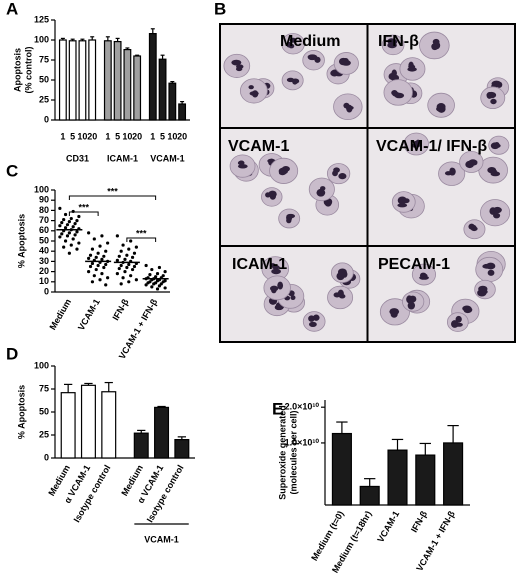 This screenshot has width=520, height=582. What do you see at coordinates (141, 239) in the screenshot?
I see `significance-bracket` at bounding box center [141, 239].